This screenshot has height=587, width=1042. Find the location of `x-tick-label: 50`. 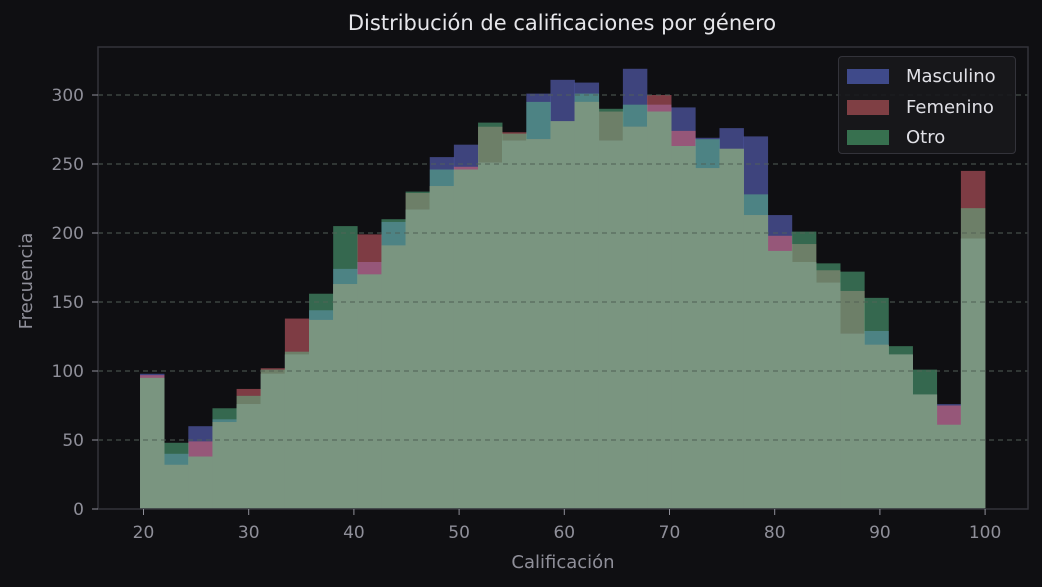

x-tick-label: 50 is located at coordinates (459, 533).